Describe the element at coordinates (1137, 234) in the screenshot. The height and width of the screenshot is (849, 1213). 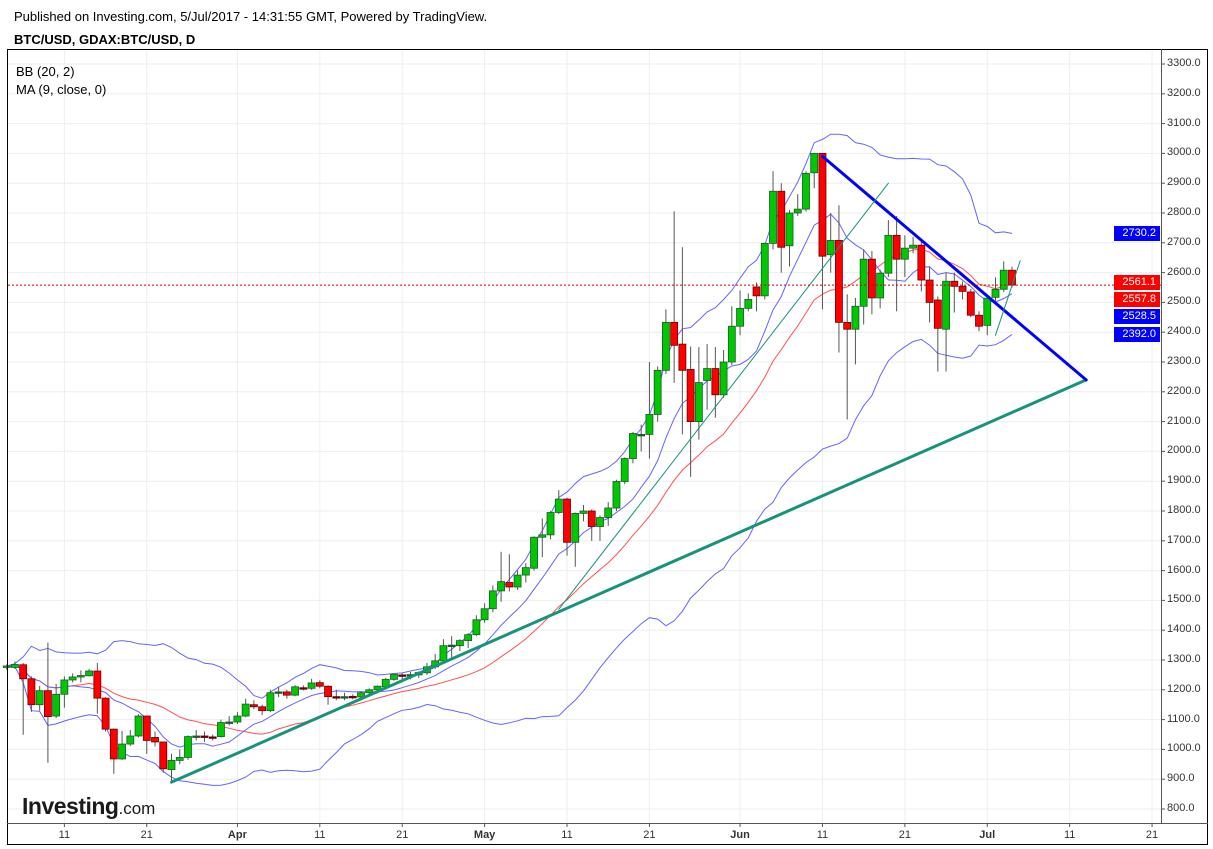
I see `price-label: 2730.2` at that location.